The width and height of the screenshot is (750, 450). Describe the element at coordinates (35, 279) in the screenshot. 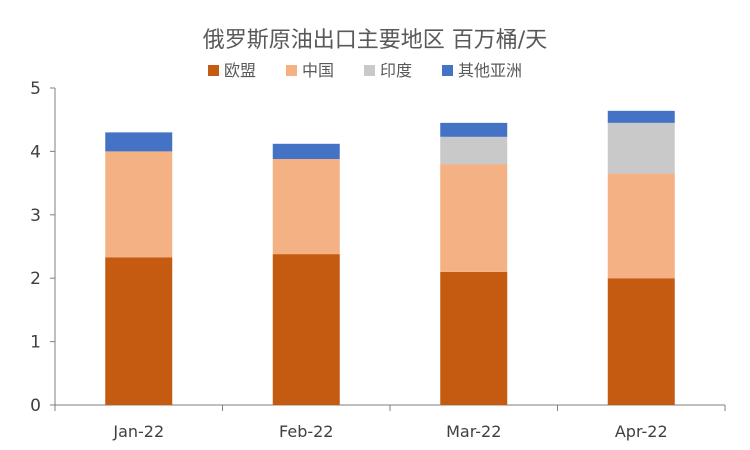

I see `y-tick-label-2: 2` at that location.